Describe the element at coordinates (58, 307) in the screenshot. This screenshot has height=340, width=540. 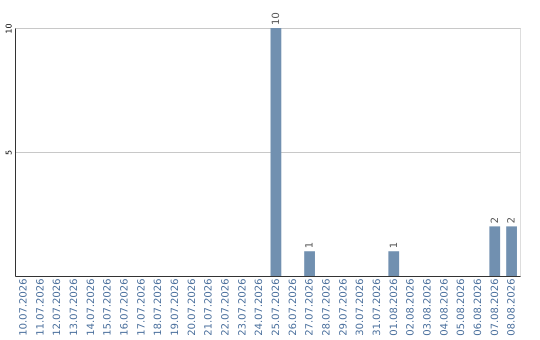
I see `x-tick-label: 12.07.2026` at that location.